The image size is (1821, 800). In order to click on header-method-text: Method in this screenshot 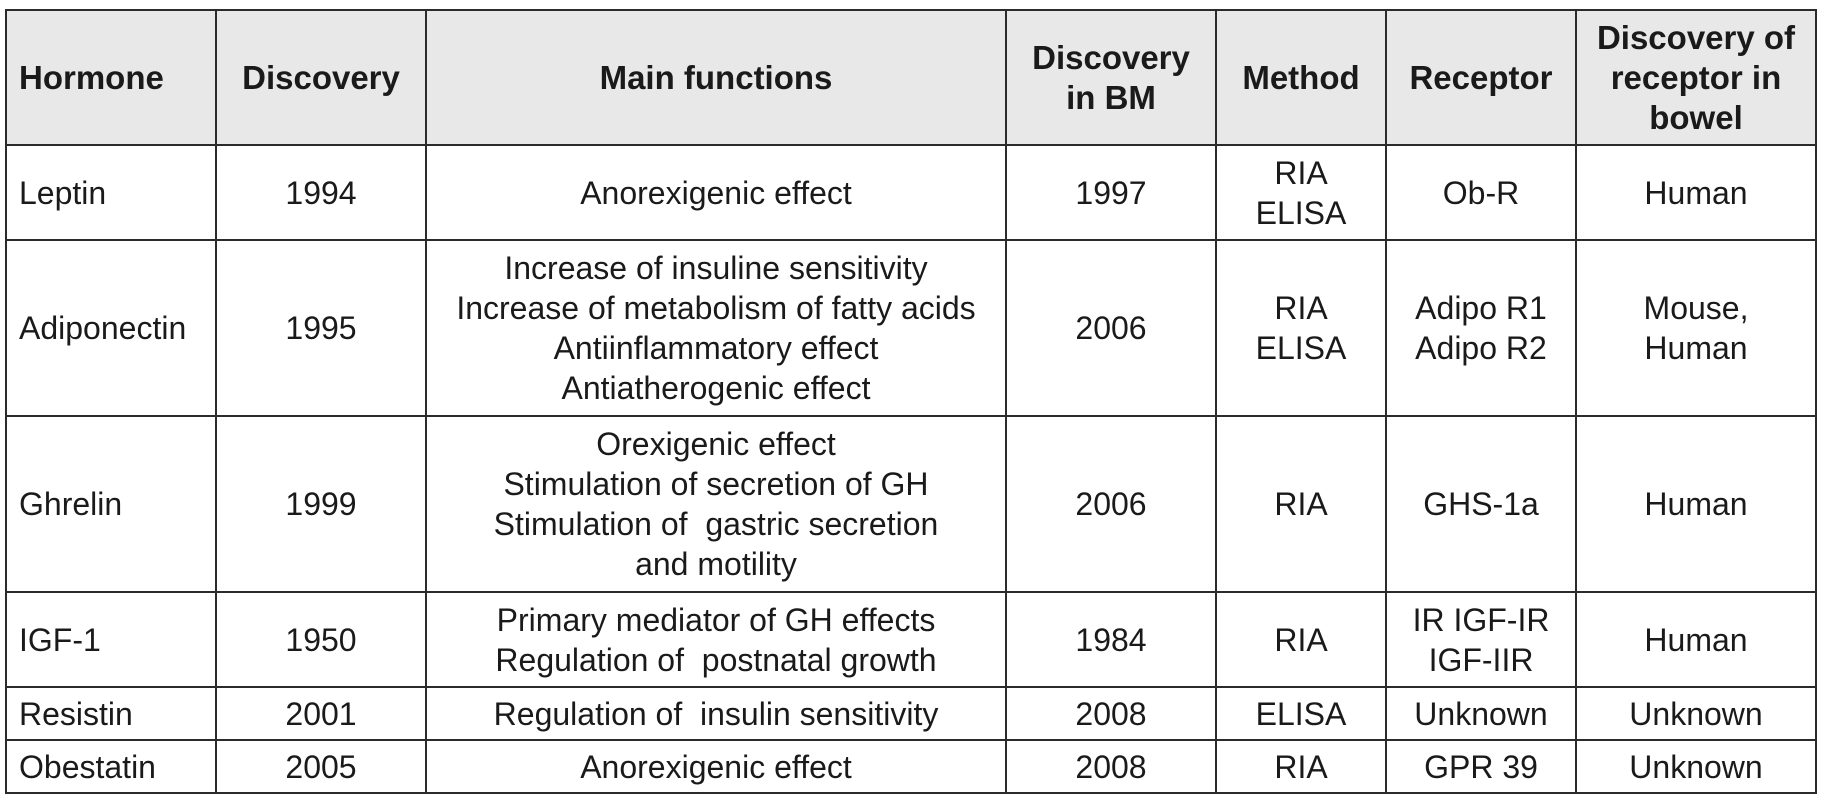, I will do `click(1301, 77)`.